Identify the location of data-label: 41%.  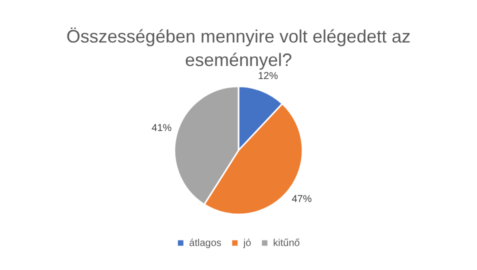
(162, 128).